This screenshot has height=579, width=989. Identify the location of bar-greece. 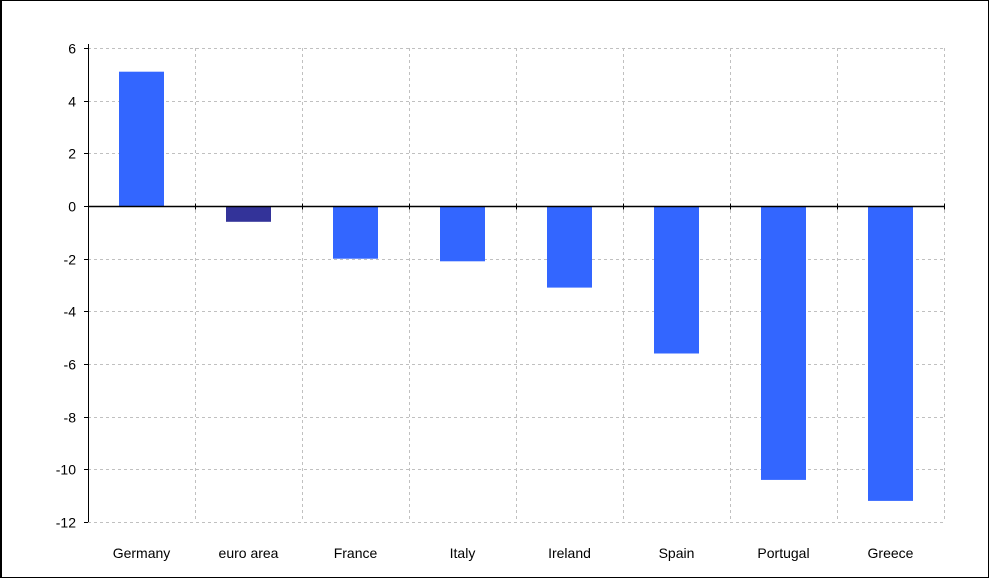
(890, 353).